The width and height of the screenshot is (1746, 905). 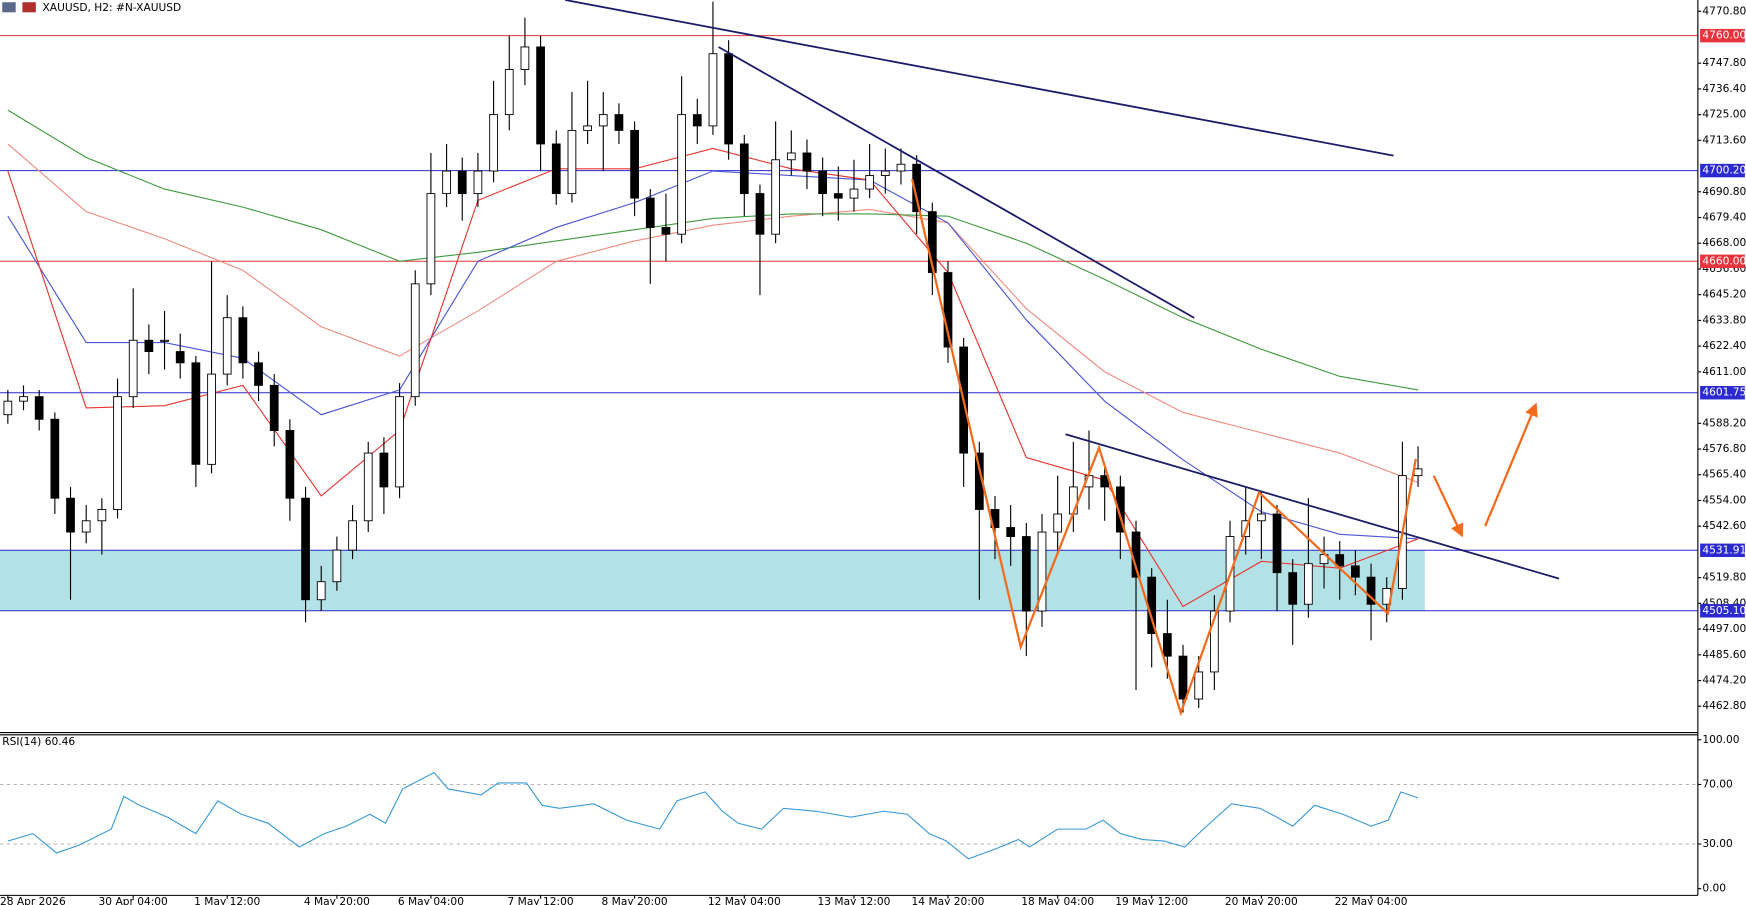 I want to click on x-tick-label: 1 May 12:00, so click(x=227, y=900).